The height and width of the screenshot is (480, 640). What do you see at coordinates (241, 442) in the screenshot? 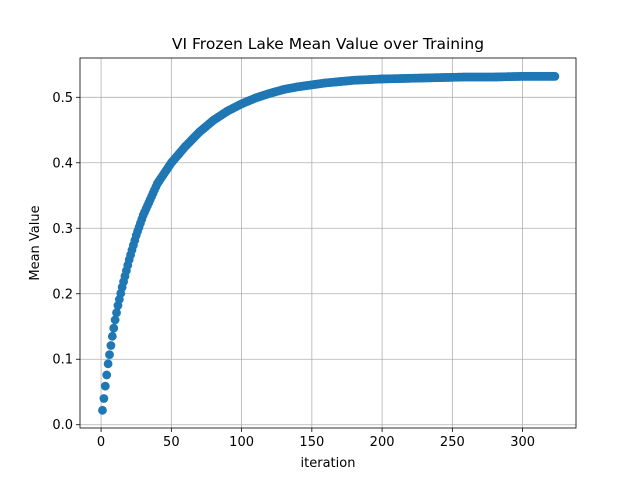
I see `x-tick-label: 100` at bounding box center [241, 442].